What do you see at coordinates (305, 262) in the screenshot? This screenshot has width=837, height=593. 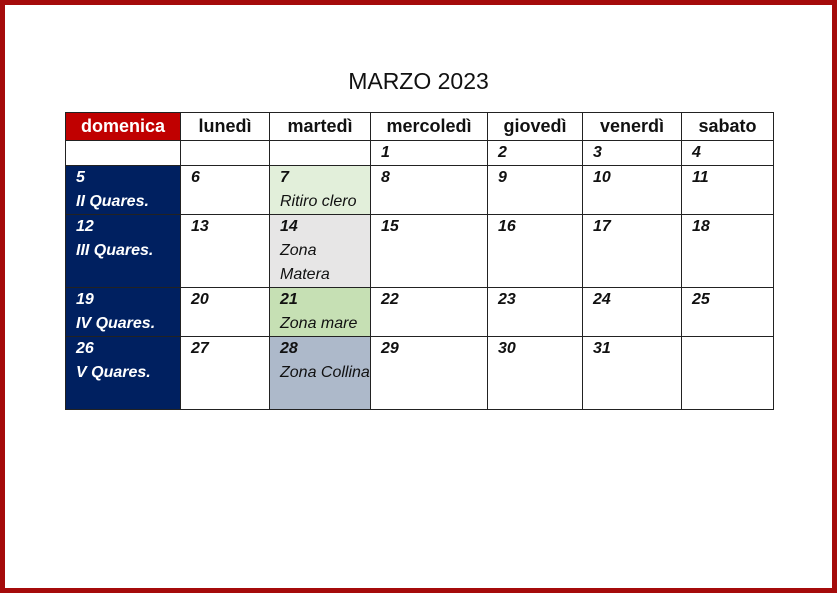 I see `day-note: Zona Matera` at bounding box center [305, 262].